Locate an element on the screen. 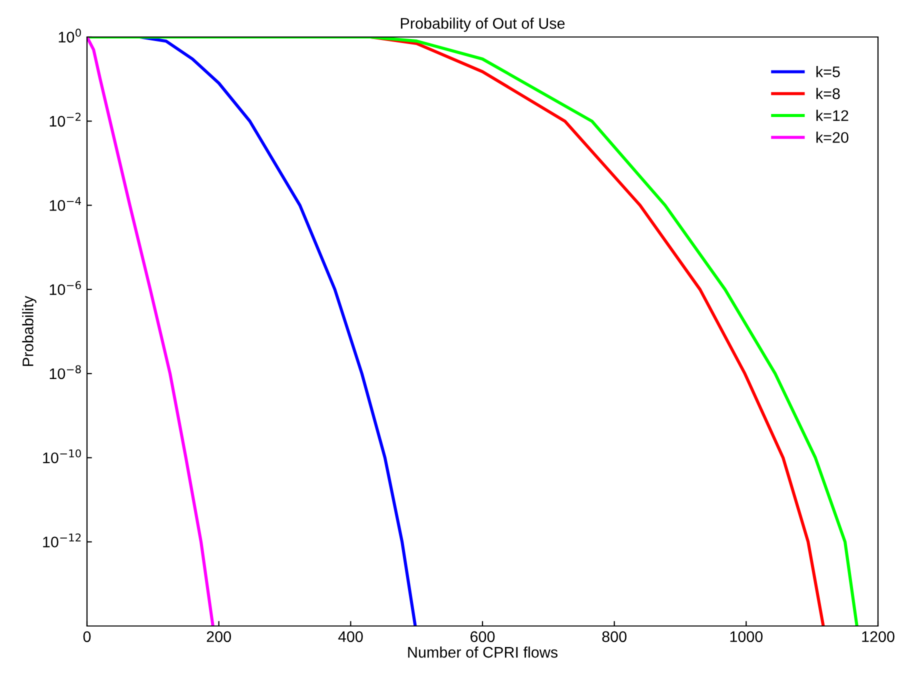 This screenshot has width=902, height=679. chart-title: Probability of Out of Use is located at coordinates (482, 25).